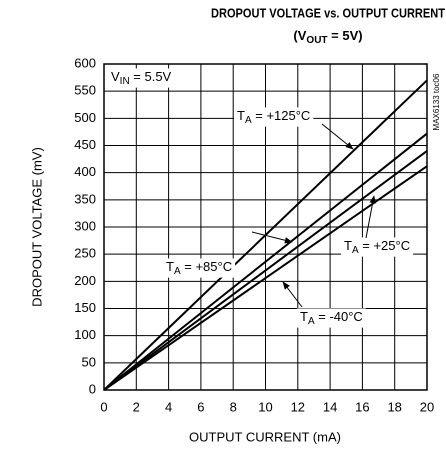  I want to click on x-axis-label: OUTPUT CURRENT (mA), so click(265, 436).